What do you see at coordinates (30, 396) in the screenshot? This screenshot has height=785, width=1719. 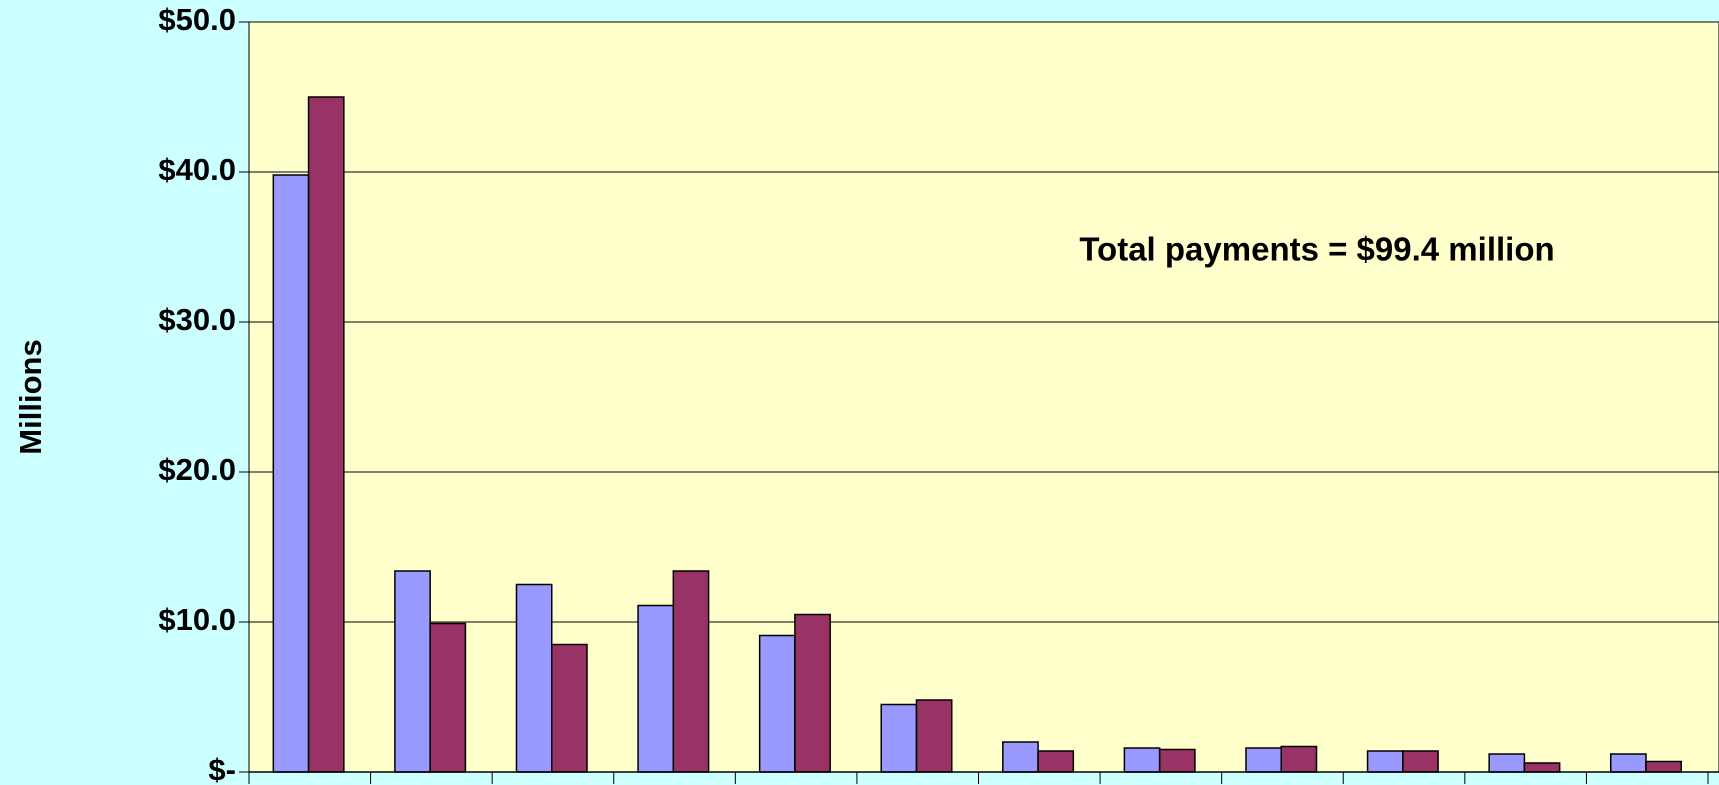 I see `y-axis-label: Millions` at bounding box center [30, 396].